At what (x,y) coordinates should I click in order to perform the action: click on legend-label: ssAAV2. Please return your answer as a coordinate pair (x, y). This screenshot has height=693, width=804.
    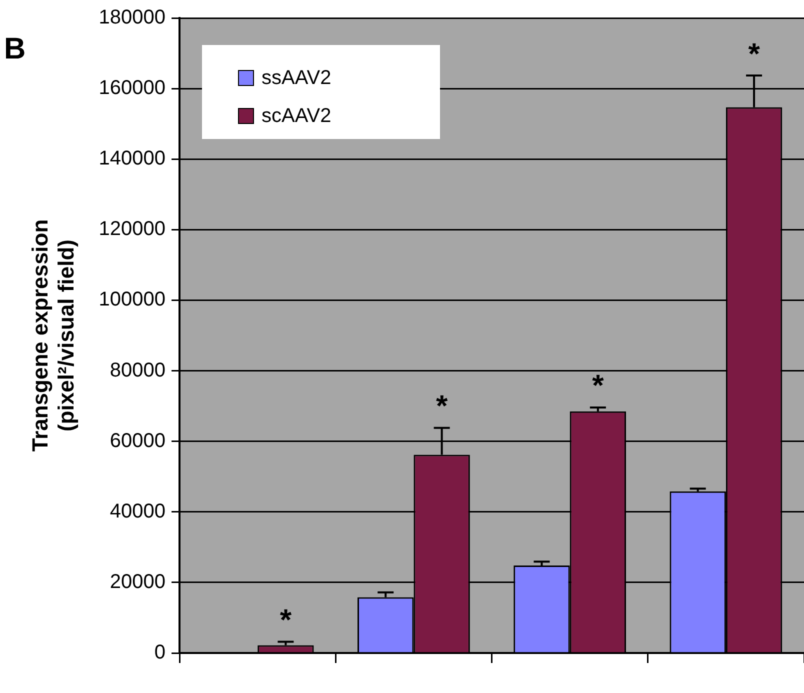
    Looking at the image, I should click on (297, 78).